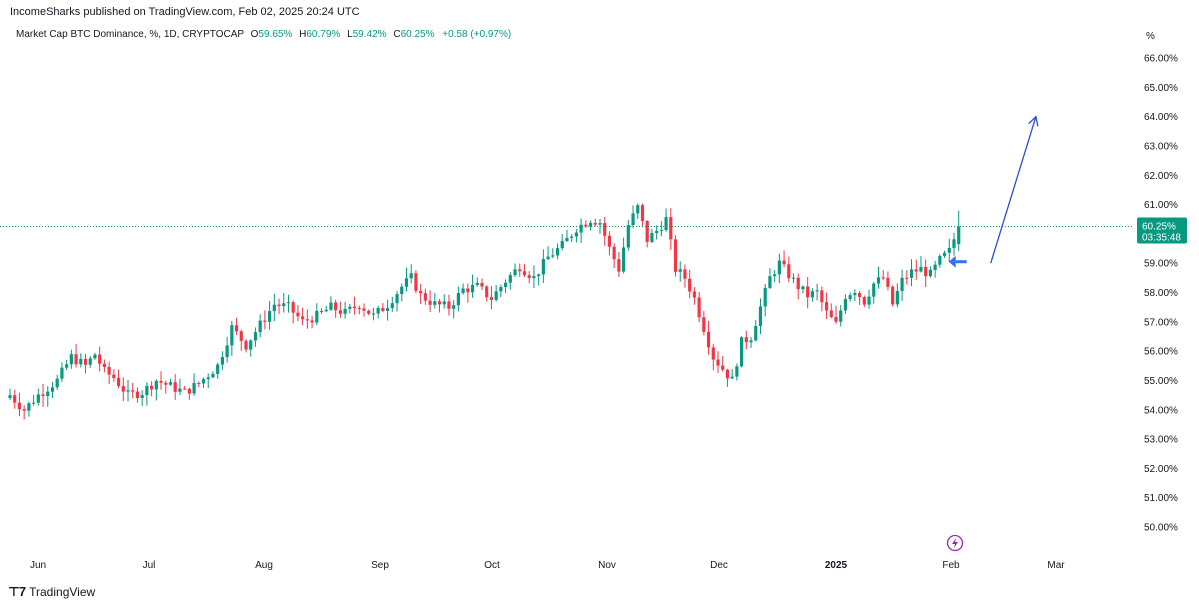 The height and width of the screenshot is (606, 1199). What do you see at coordinates (951, 565) in the screenshot?
I see `x-tick-label: Feb` at bounding box center [951, 565].